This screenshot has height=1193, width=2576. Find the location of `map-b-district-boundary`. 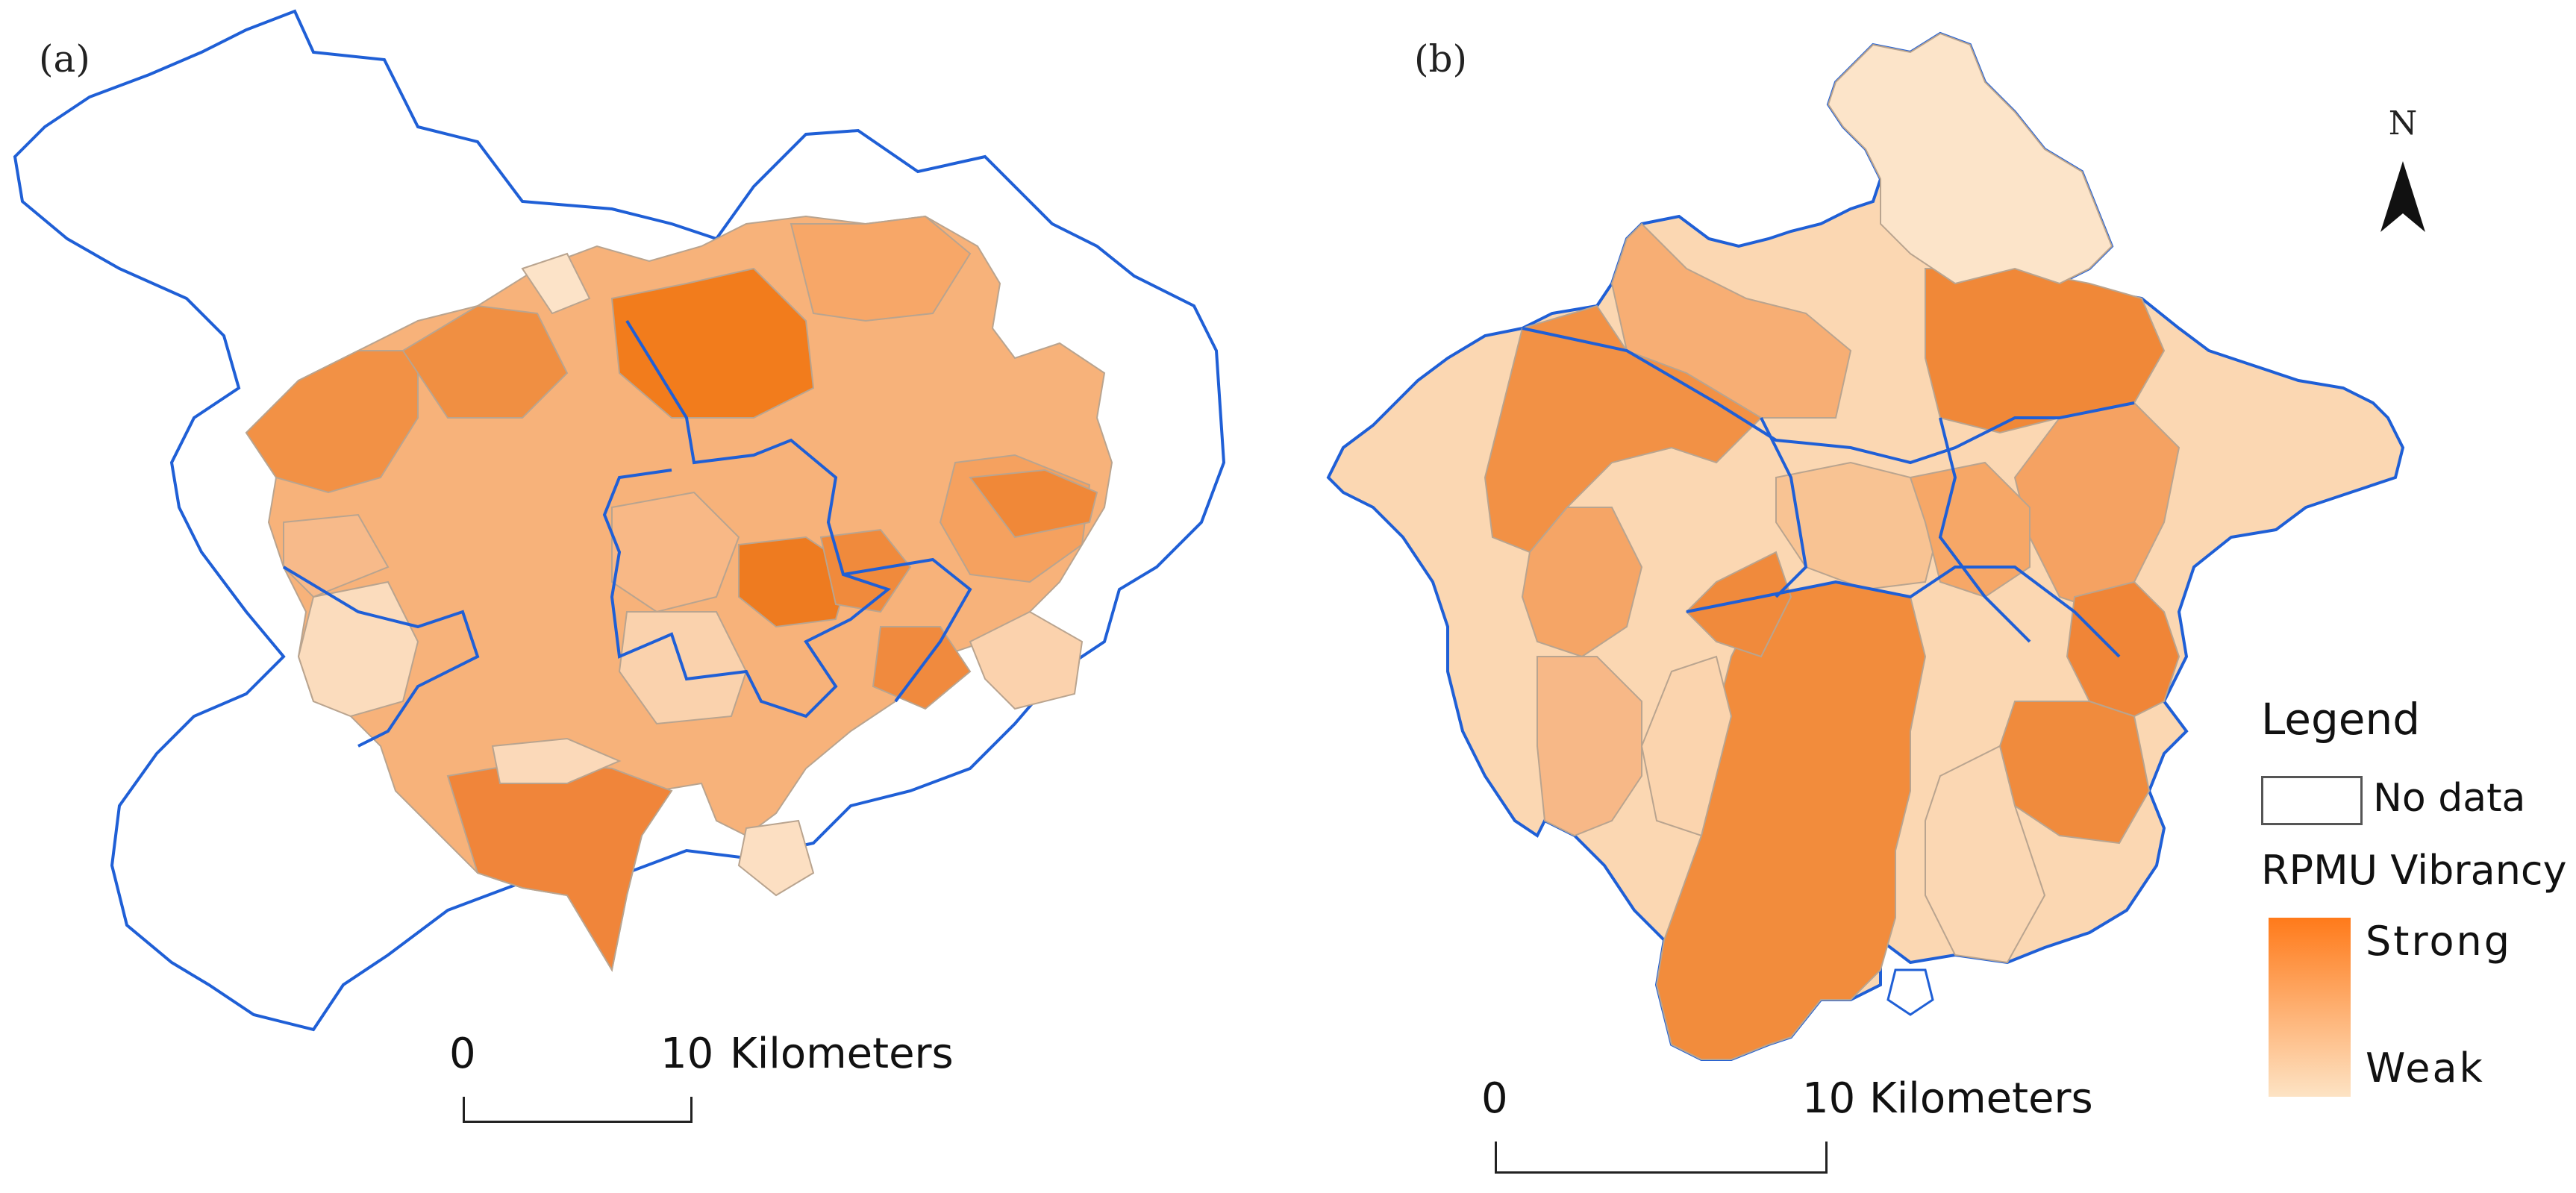

map-b-district-boundary is located at coordinates (1828, 492).